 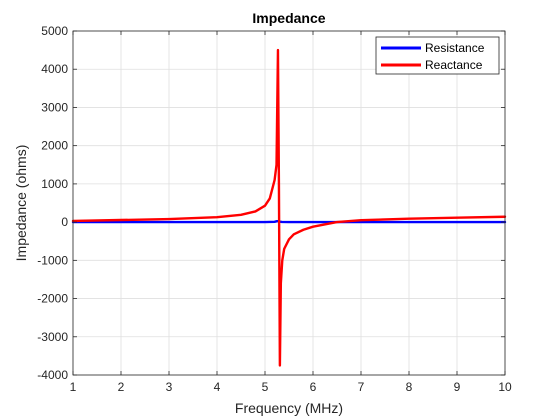 I want to click on x-tick-label: 2, so click(x=121, y=387).